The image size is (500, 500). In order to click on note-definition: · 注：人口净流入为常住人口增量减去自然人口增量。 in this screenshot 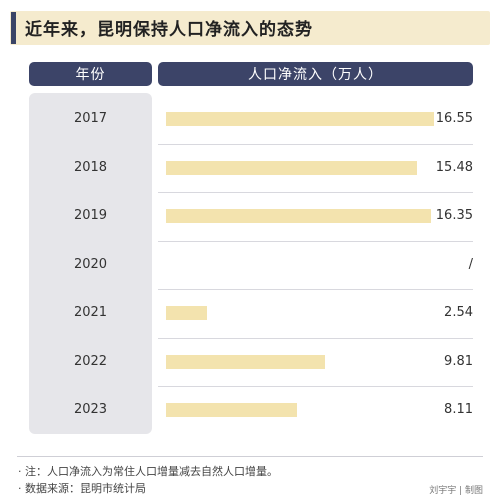, I will do `click(148, 471)`.